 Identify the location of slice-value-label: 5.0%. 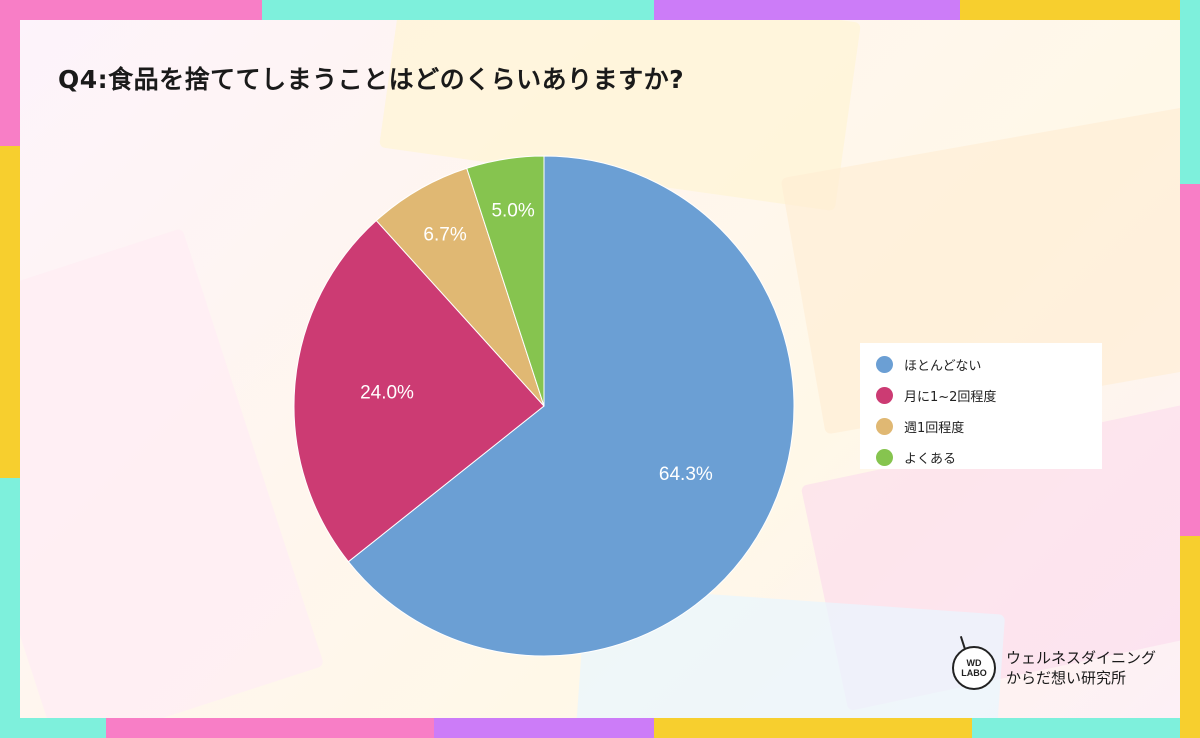
(512, 210).